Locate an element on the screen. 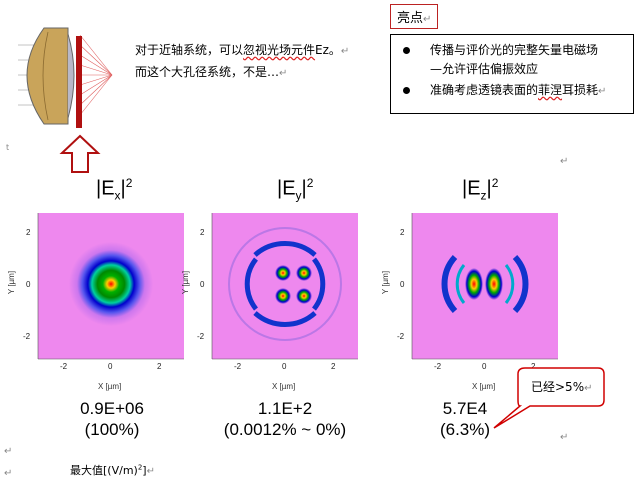 This screenshot has width=637, height=480. value-block-ex: 0.9E+06 (100%) is located at coordinates (112, 419).